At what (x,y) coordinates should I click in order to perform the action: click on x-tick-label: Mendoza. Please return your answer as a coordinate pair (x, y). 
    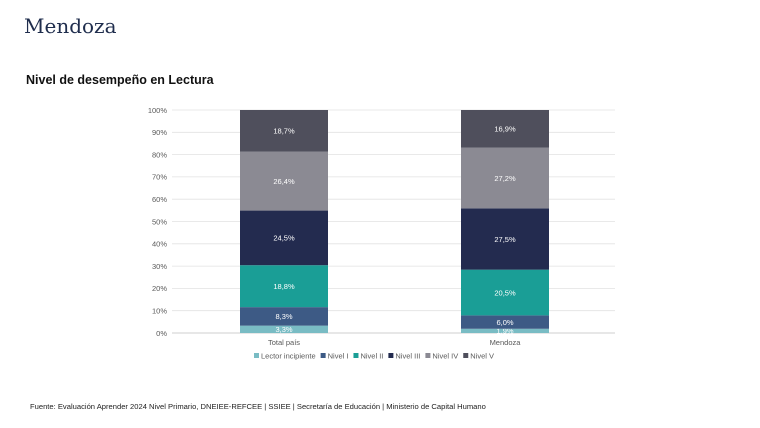
    Looking at the image, I should click on (506, 342).